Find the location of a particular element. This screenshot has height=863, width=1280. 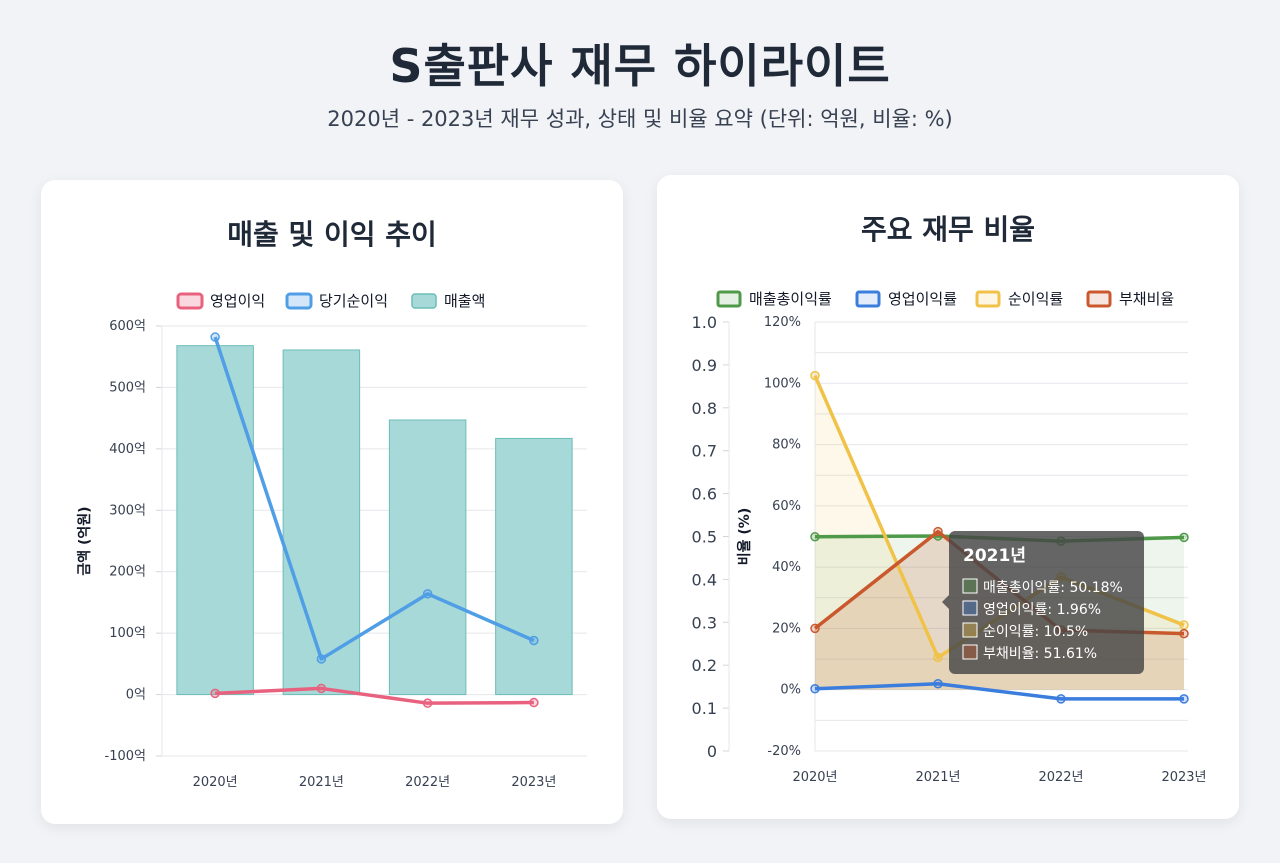

y-tick-label: 100억 is located at coordinates (127, 633).